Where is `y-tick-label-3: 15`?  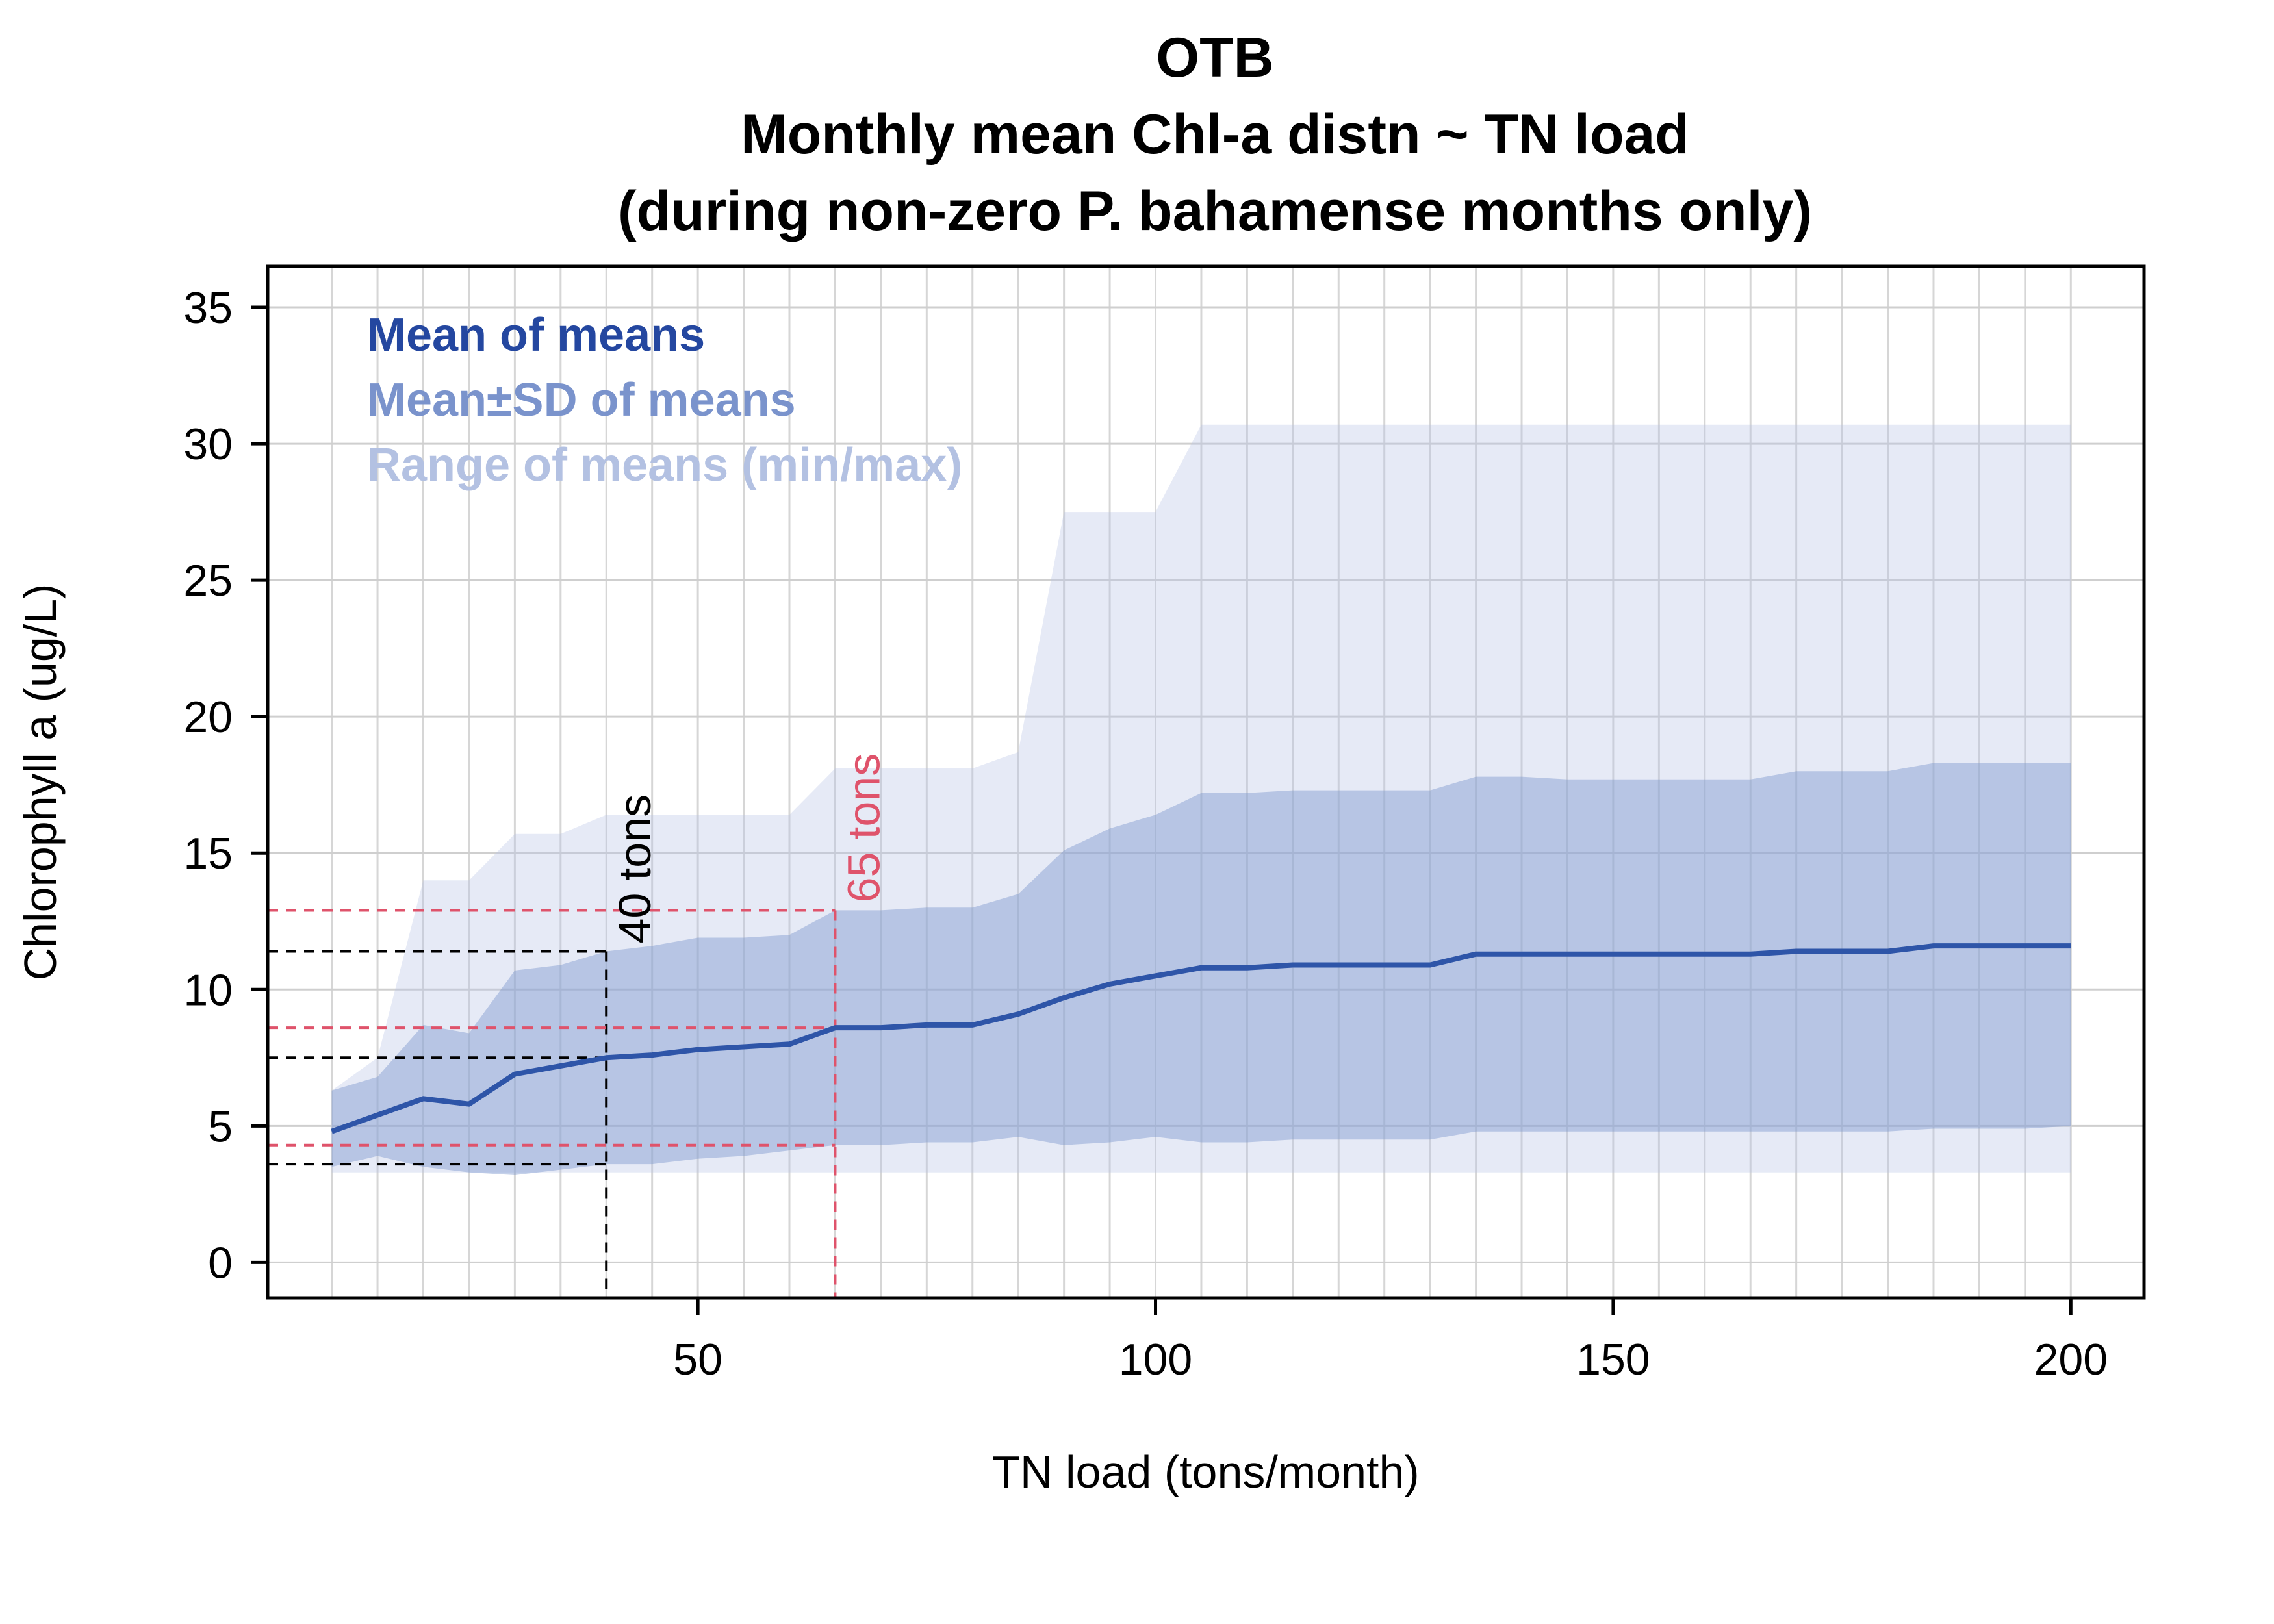
y-tick-label-3: 15 is located at coordinates (208, 853).